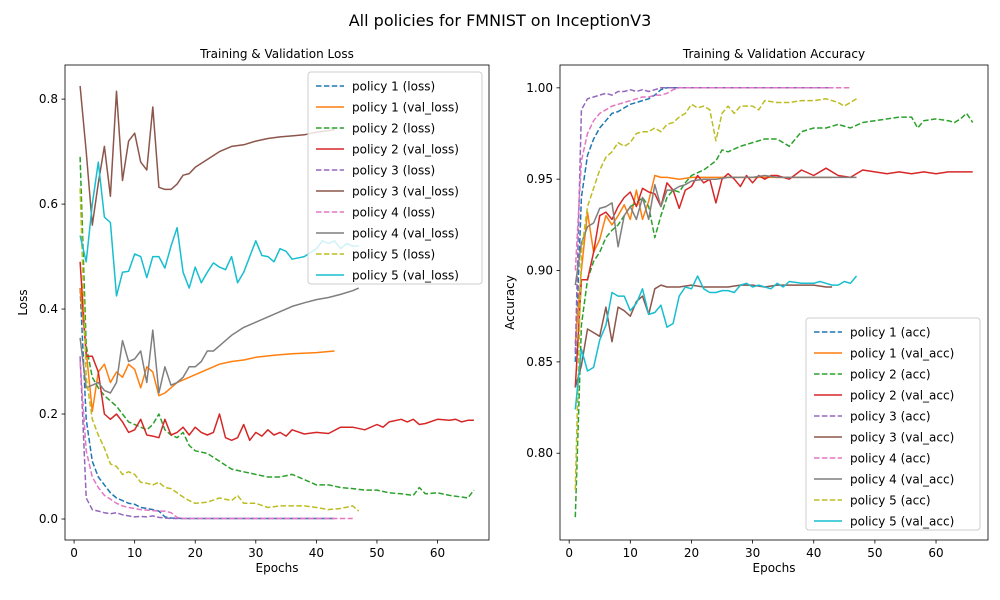 This screenshot has width=1000, height=600. Describe the element at coordinates (773, 54) in the screenshot. I see `chart-title: Training & Validation Accuracy` at that location.